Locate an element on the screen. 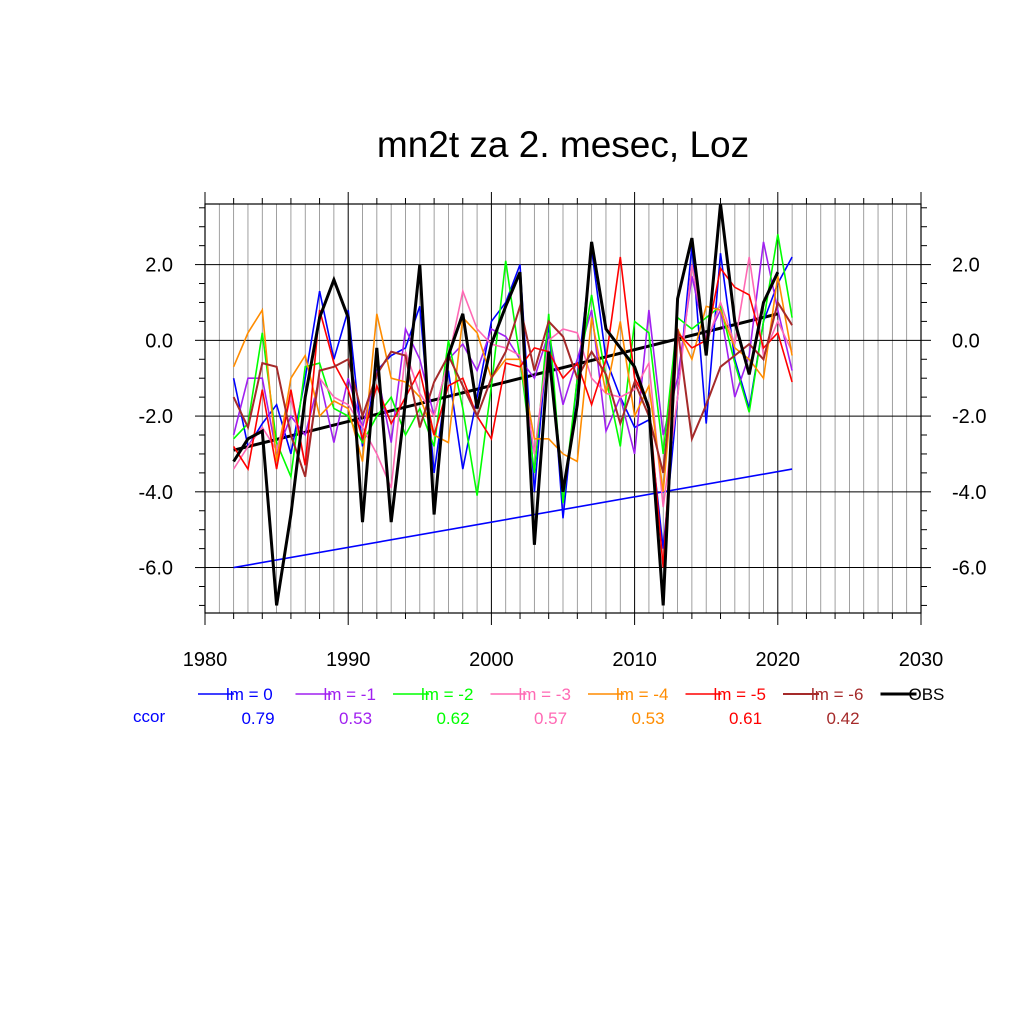  x-tick-label: 2020 is located at coordinates (778, 660).